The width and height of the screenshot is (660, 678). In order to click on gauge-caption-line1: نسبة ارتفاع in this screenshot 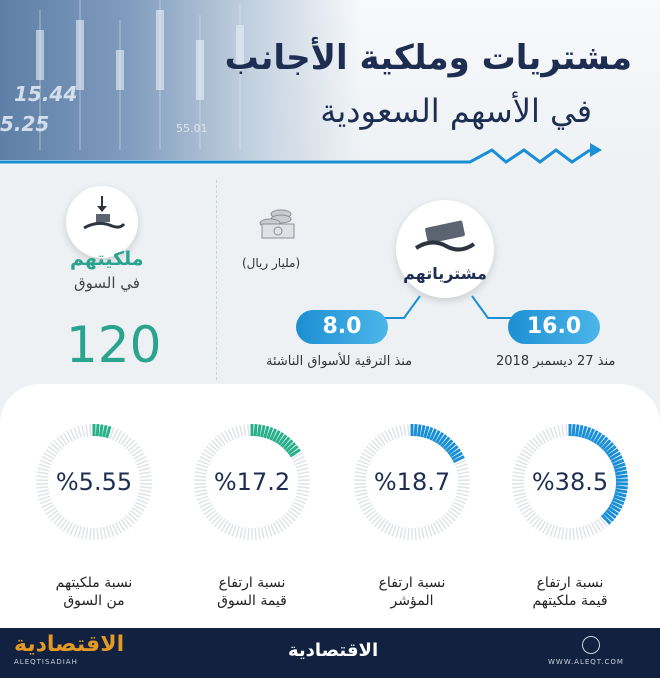, I will do `click(412, 583)`.